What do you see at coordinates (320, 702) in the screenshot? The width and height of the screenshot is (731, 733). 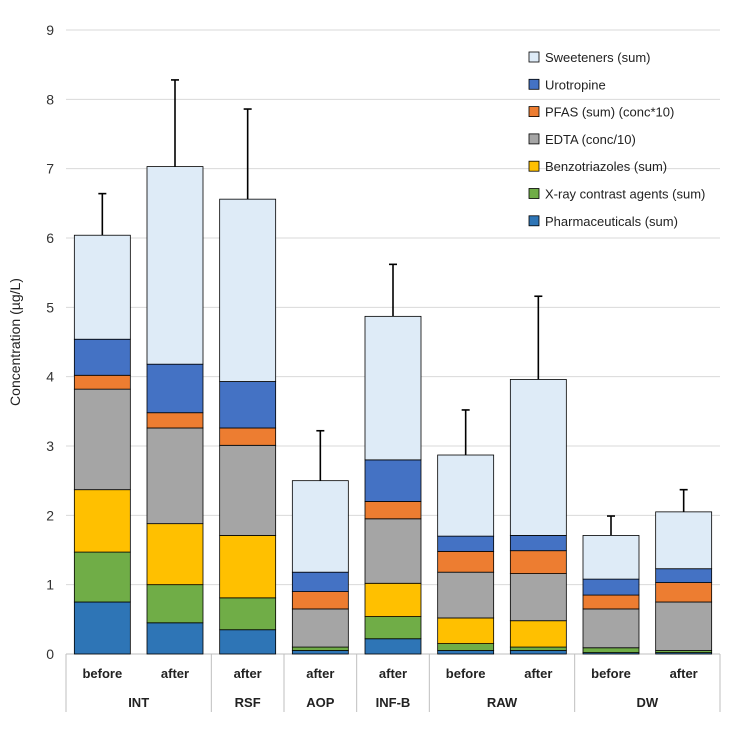 I see `x-group-label: AOP` at bounding box center [320, 702].